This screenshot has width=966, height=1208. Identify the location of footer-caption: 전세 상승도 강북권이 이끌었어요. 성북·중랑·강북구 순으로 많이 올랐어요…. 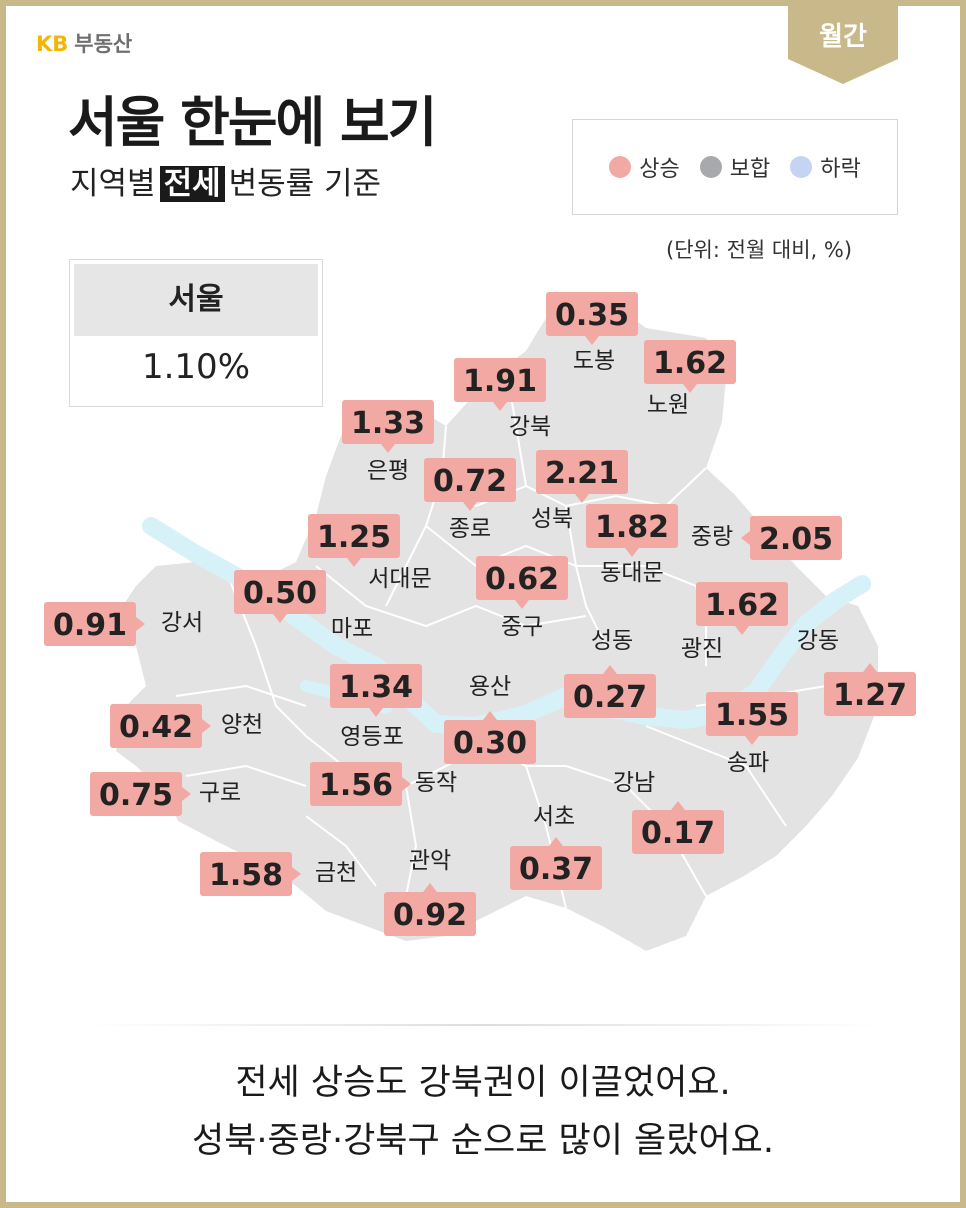
(483, 1112).